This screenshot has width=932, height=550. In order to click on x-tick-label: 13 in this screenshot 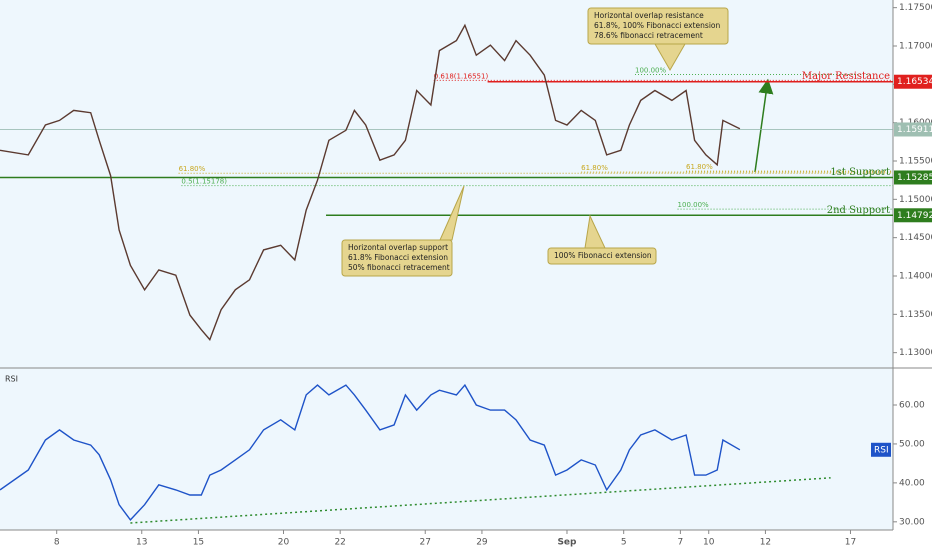, I will do `click(141, 543)`.